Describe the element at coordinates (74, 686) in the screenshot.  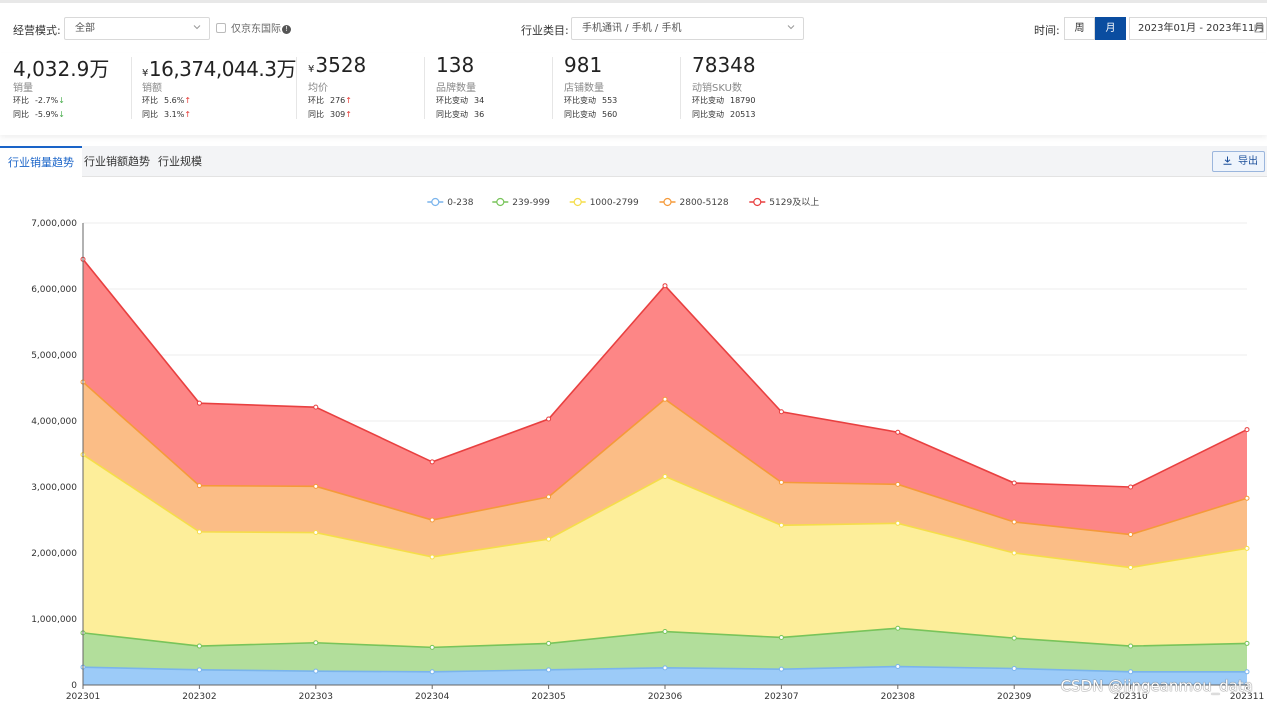
I see `y-tick-label: 0` at that location.